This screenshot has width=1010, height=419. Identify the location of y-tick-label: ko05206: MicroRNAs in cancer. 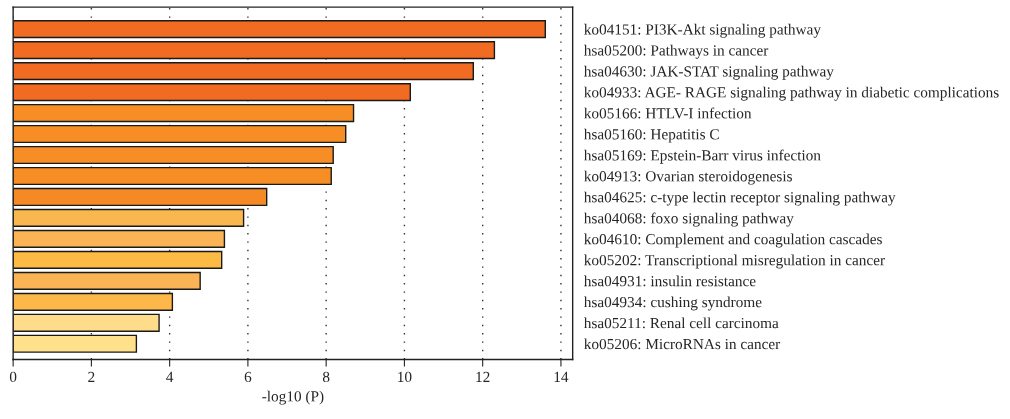
(682, 344).